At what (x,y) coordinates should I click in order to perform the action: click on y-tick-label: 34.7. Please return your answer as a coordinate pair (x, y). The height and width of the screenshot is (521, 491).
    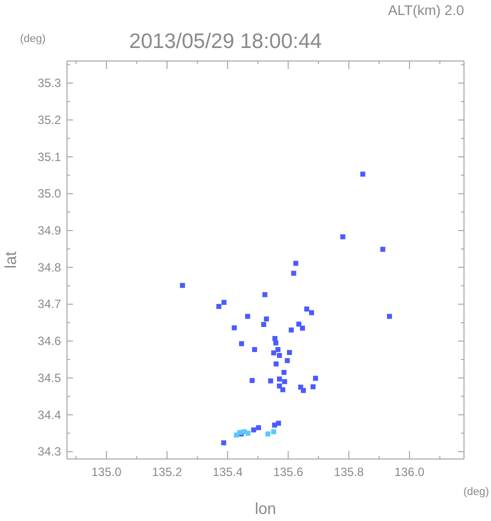
    Looking at the image, I should click on (50, 304).